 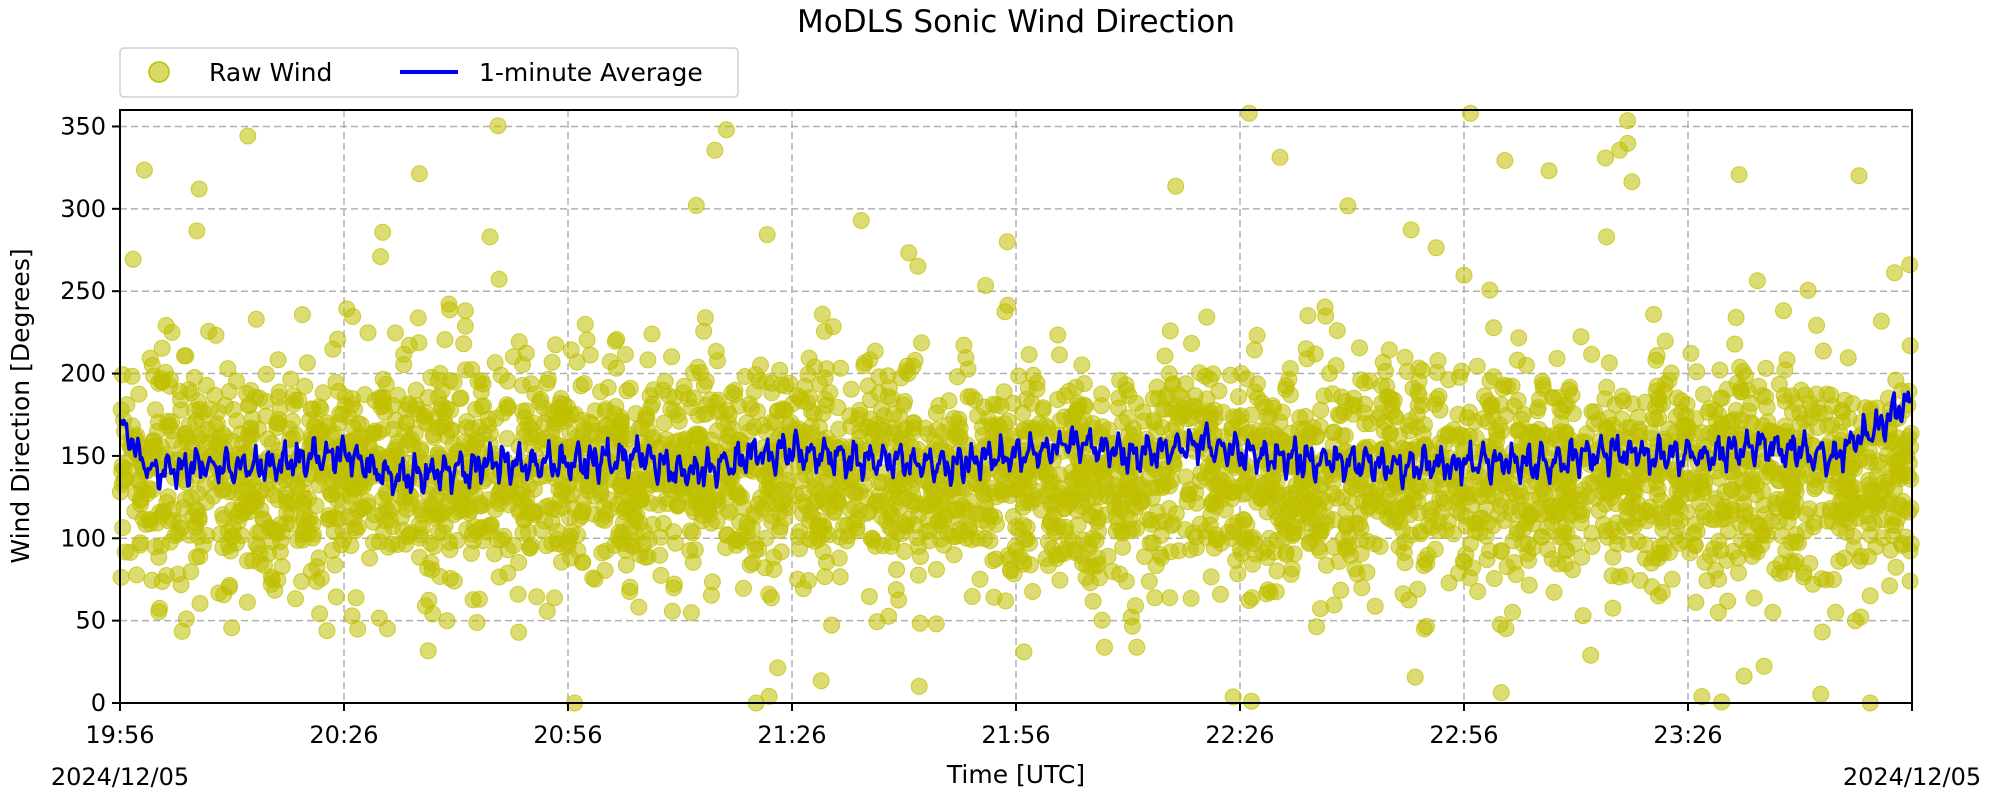 I want to click on x-end-date: 2024/12/05, so click(x=1912, y=777).